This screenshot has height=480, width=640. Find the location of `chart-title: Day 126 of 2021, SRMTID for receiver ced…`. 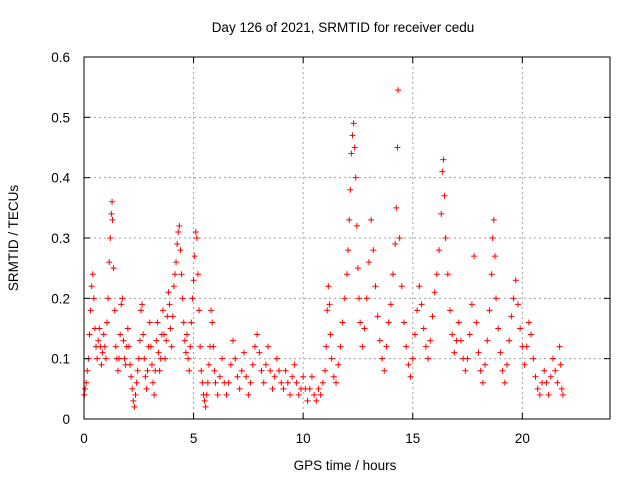

chart-title: Day 126 of 2021, SRMTID for receiver ced… is located at coordinates (343, 27).